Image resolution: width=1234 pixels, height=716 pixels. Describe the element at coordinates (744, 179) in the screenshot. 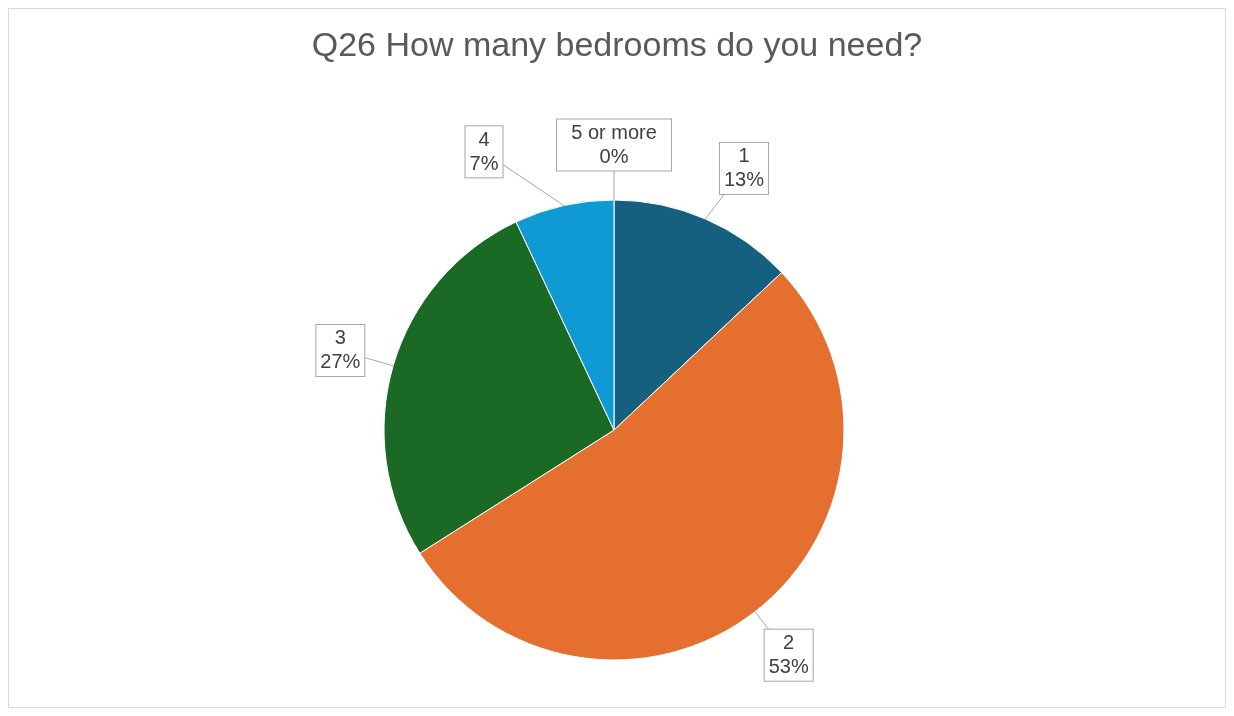

I see `data-label: 13%` at that location.